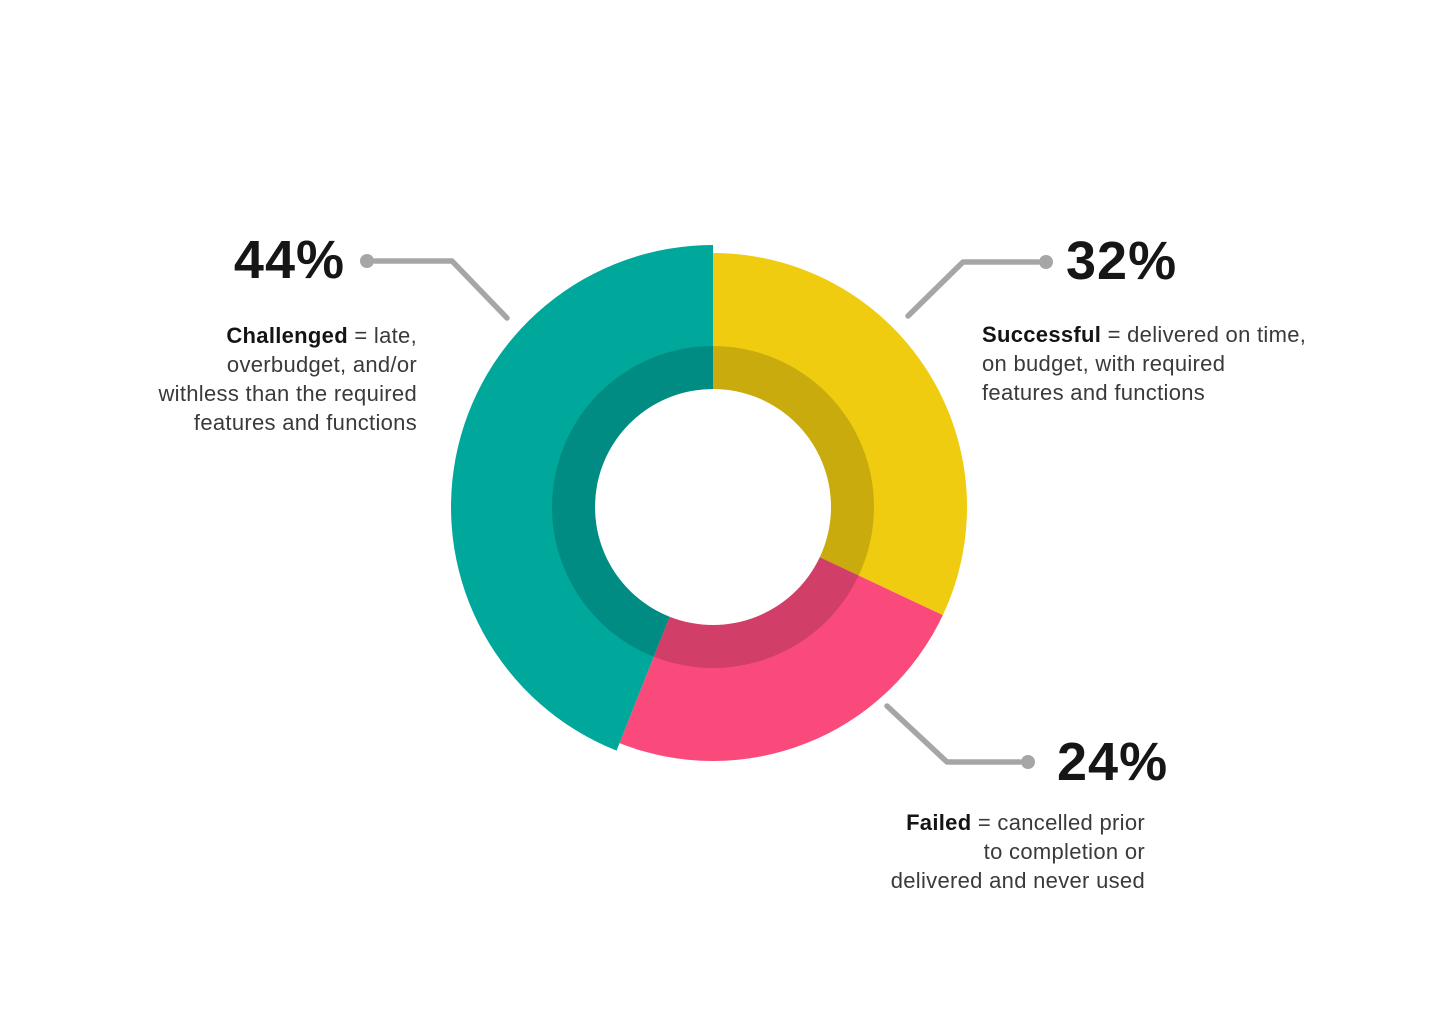 Image resolution: width=1433 pixels, height=1024 pixels. I want to click on callout-challenged-term: Challenged, so click(287, 335).